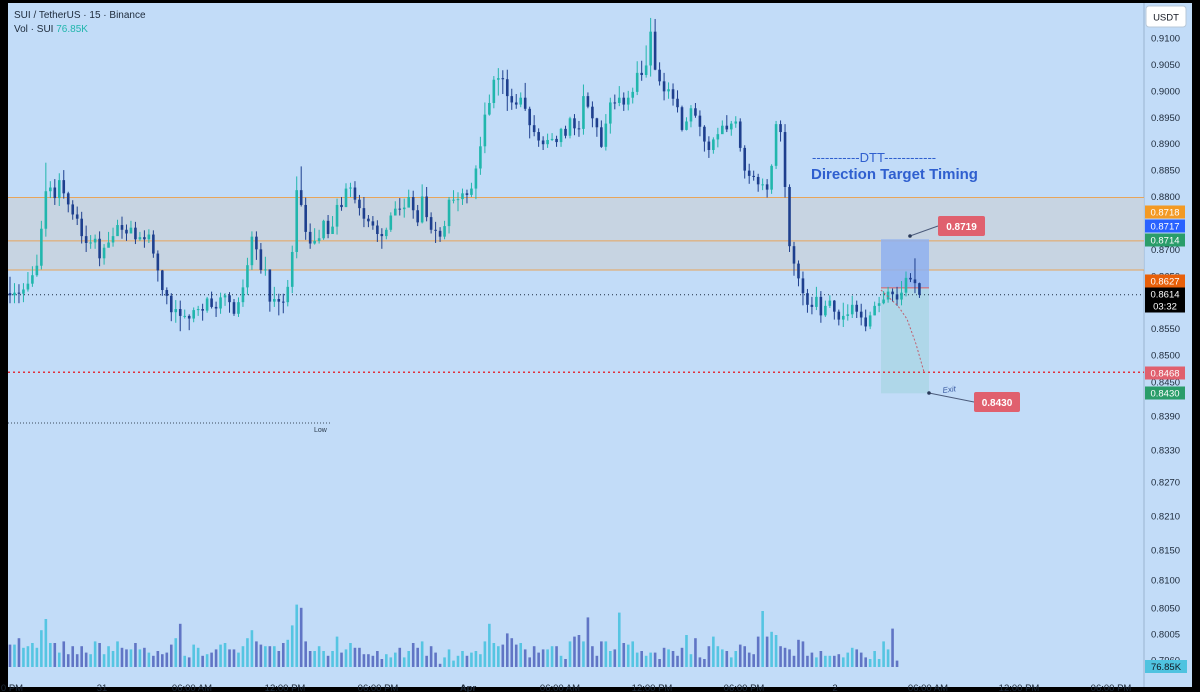  Describe the element at coordinates (905, 340) in the screenshot. I see `target-area` at that location.